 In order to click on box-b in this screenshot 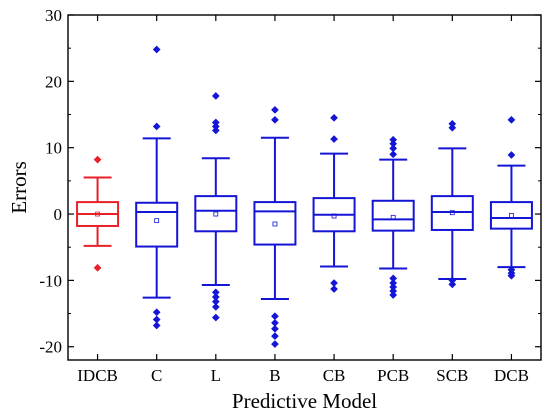, I will do `click(275, 227)`.